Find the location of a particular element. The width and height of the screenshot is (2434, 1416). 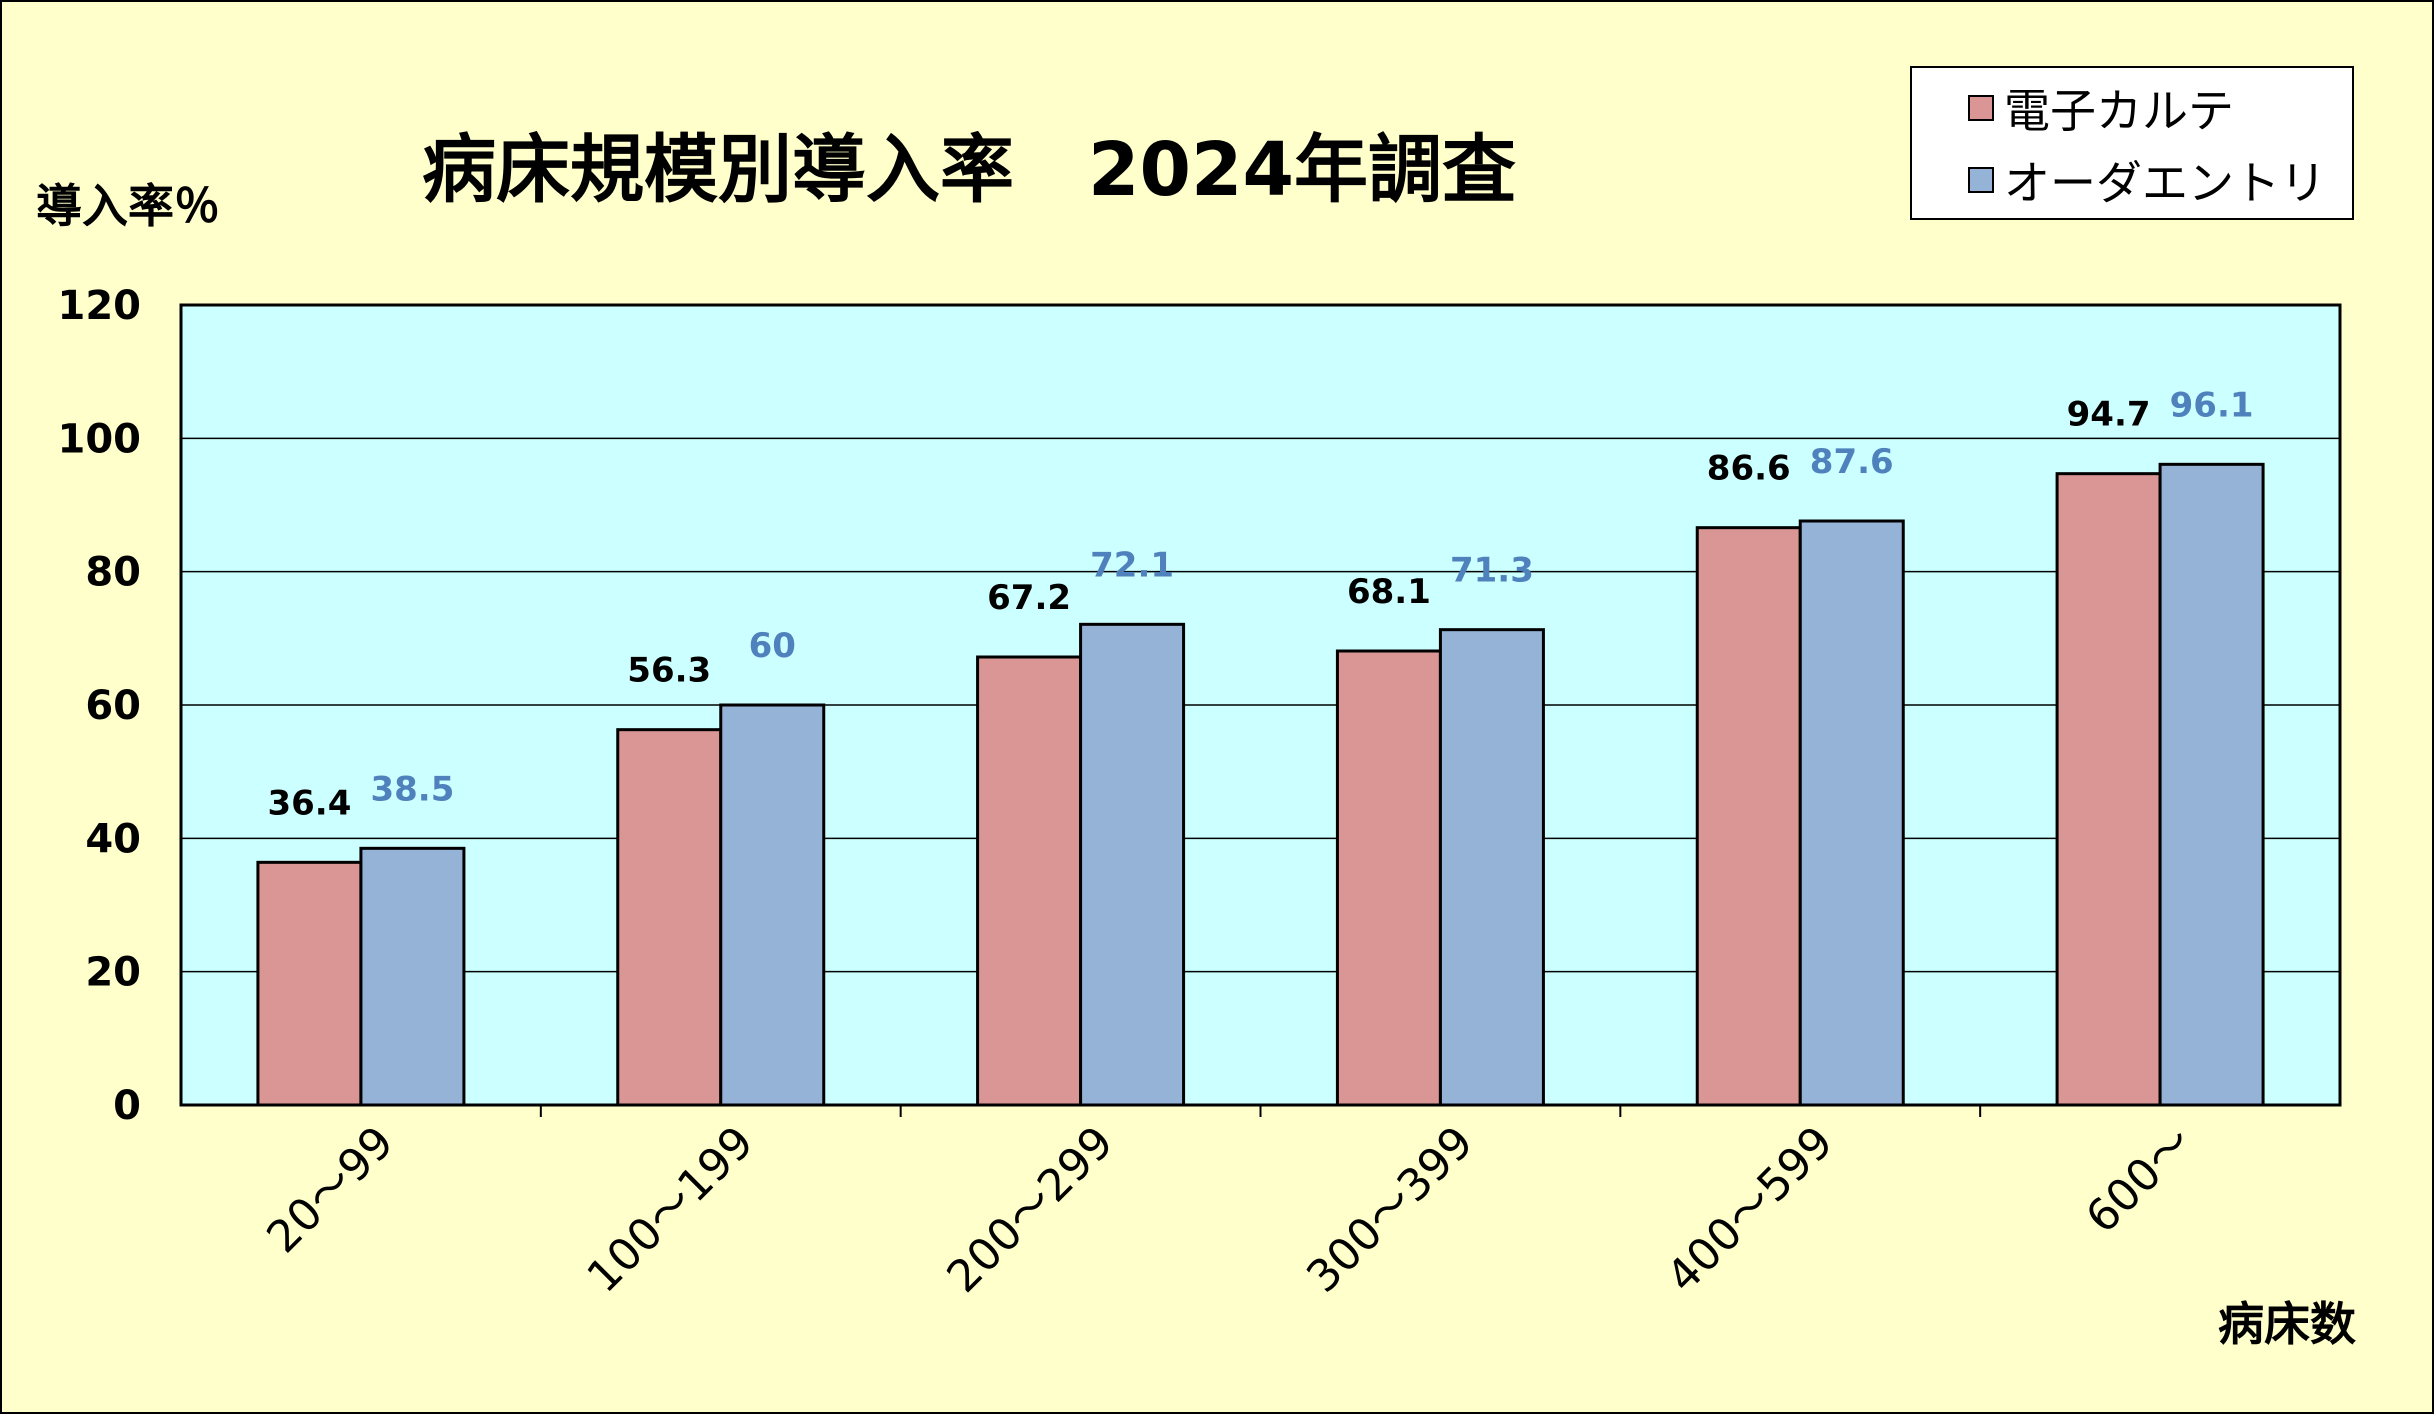

legend-item-emr: 電子カルテ is located at coordinates (2101, 108).